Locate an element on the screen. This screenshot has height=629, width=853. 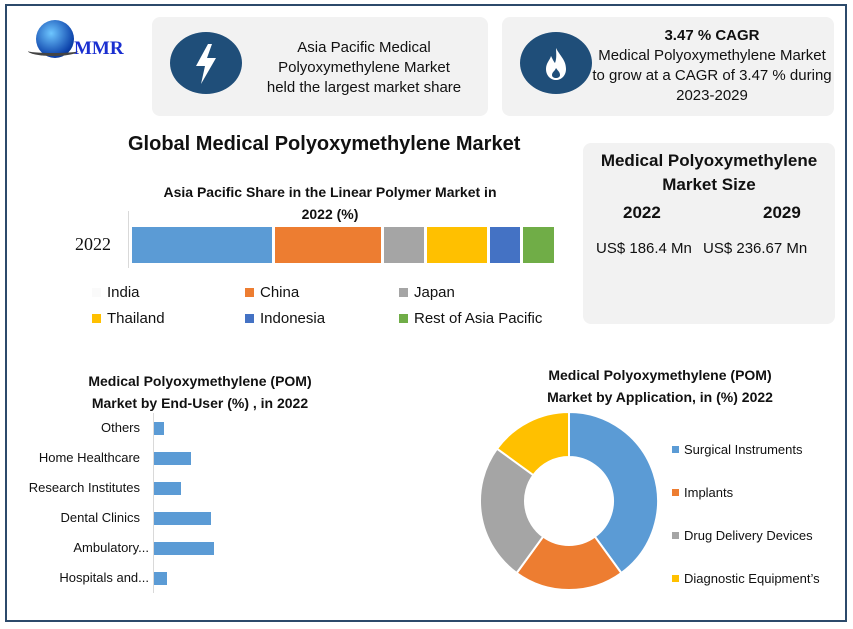
card1-line: held the largest market share is located at coordinates (364, 87).